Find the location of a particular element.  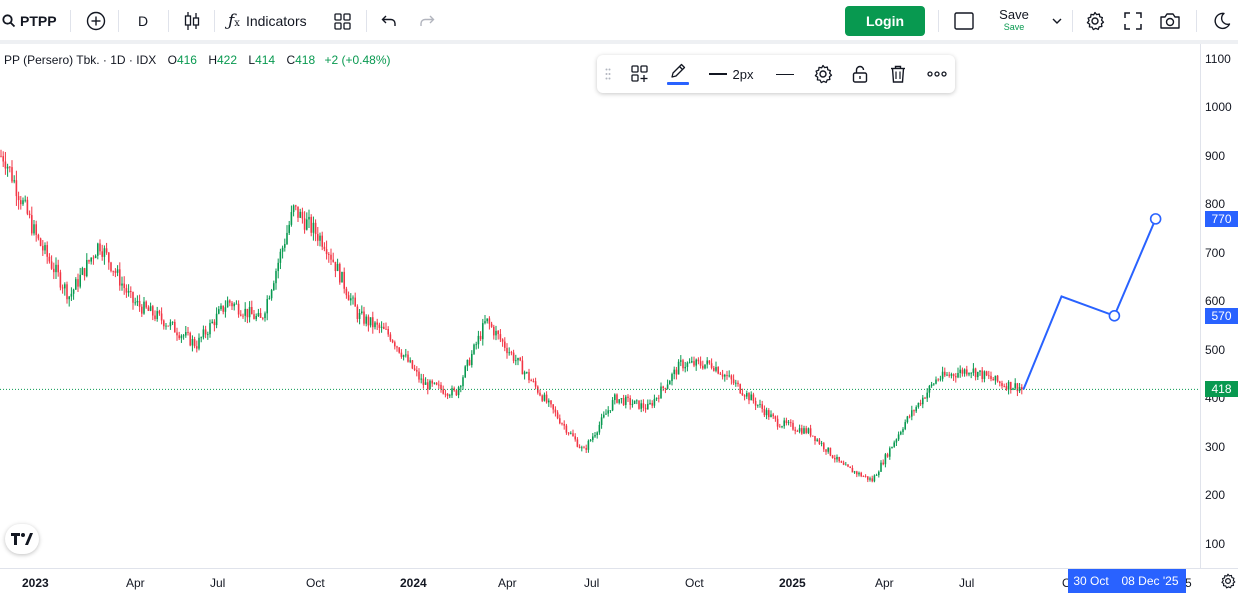

fullscreen-button is located at coordinates (1133, 21).